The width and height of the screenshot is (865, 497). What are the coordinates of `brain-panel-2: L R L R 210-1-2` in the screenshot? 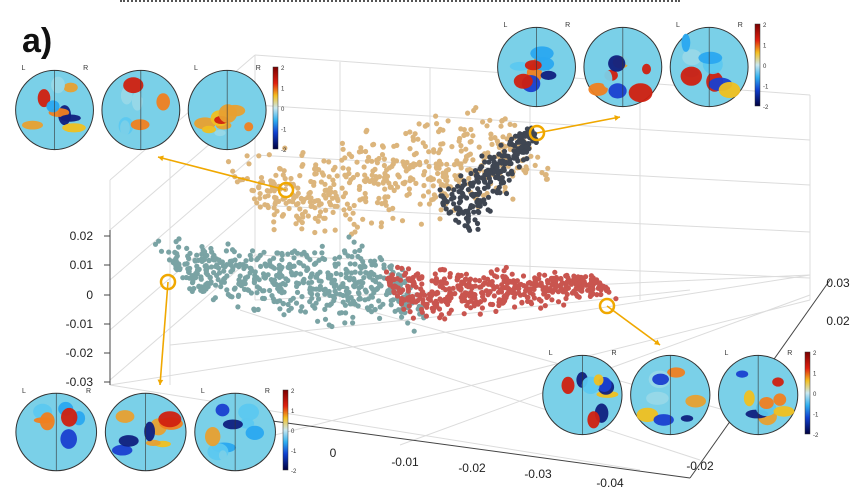 It's located at (156, 431).